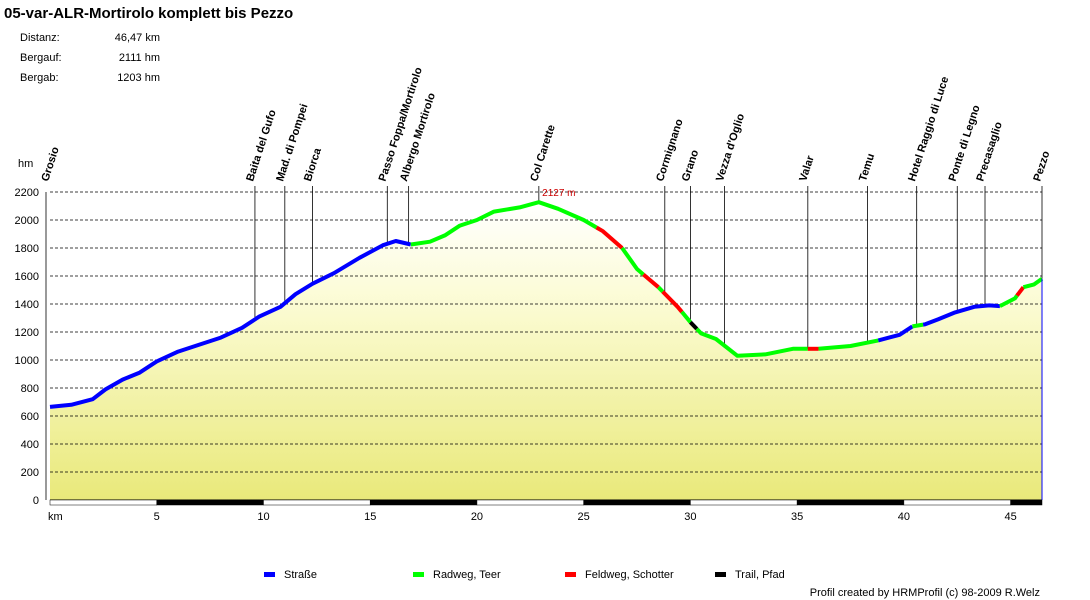 The image size is (1090, 600). What do you see at coordinates (27, 277) in the screenshot?
I see `y-tick-label: 1600` at bounding box center [27, 277].